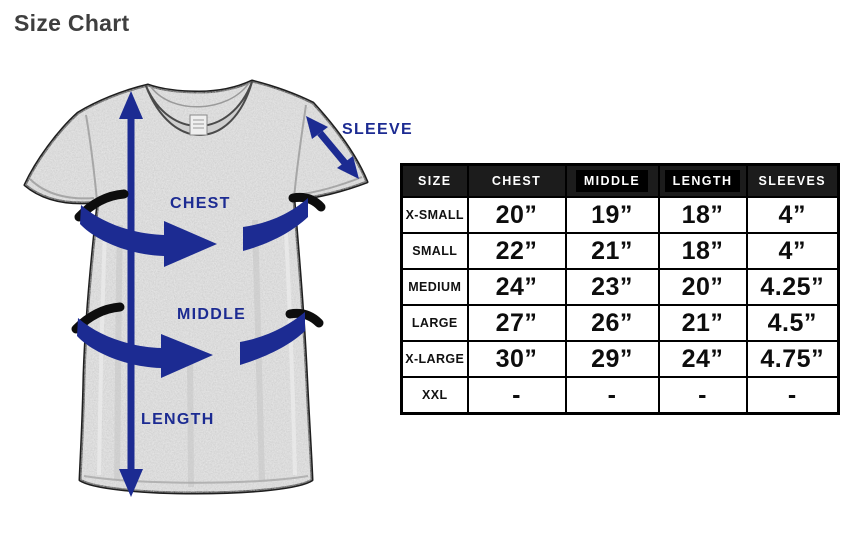 The height and width of the screenshot is (537, 851). What do you see at coordinates (792, 359) in the screenshot?
I see `value-cell: 4.75”` at bounding box center [792, 359].